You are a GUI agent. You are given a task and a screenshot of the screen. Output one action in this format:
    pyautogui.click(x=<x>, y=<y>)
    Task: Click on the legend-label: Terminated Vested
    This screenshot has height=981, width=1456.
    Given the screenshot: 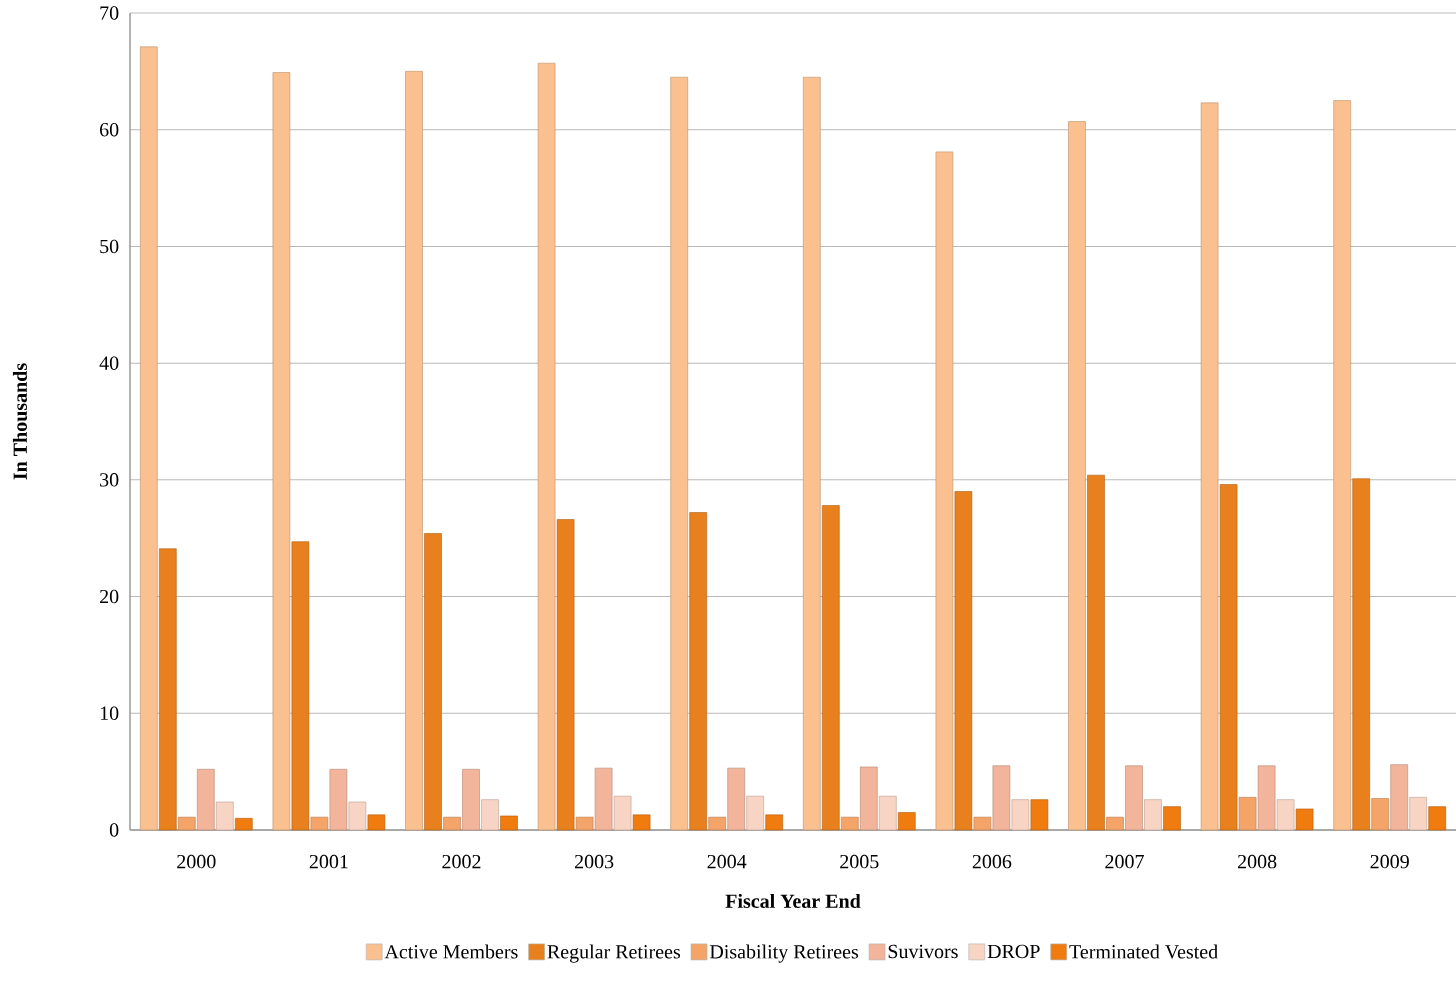 What is the action you would take?
    pyautogui.click(x=1143, y=951)
    